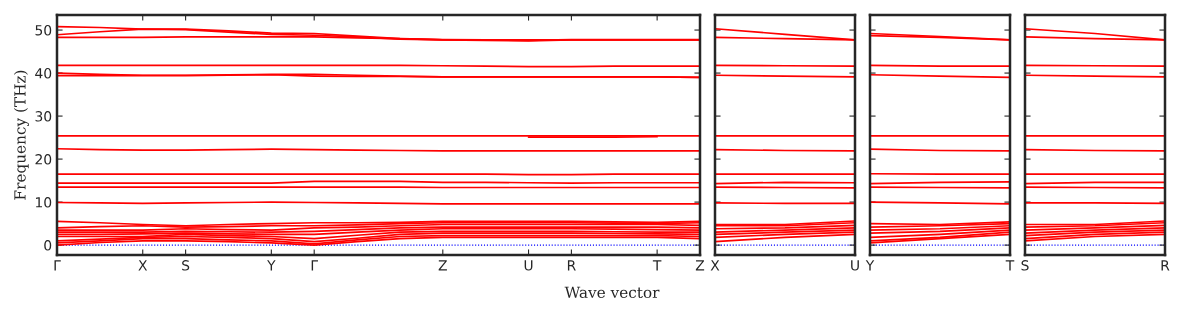 This screenshot has height=310, width=1187. I want to click on x-axis-title: Wave vector, so click(612, 292).